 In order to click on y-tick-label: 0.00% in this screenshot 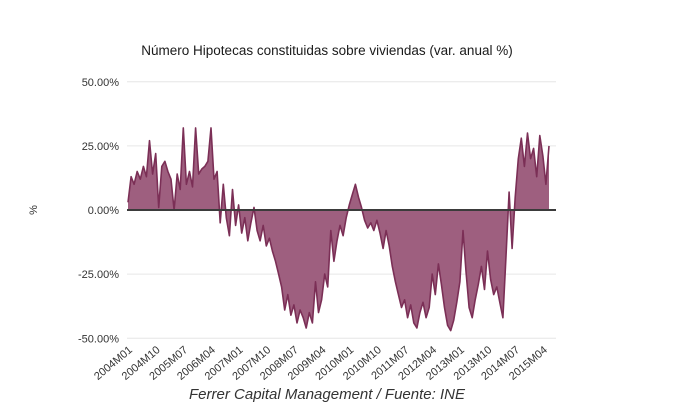, I will do `click(103, 211)`.